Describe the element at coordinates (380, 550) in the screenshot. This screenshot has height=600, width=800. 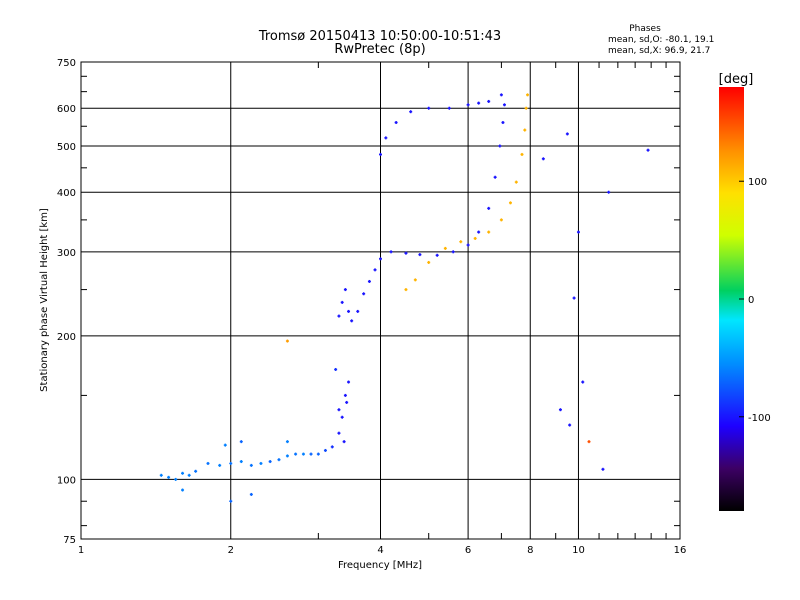
I see `x-tick-label-4: 4` at that location.